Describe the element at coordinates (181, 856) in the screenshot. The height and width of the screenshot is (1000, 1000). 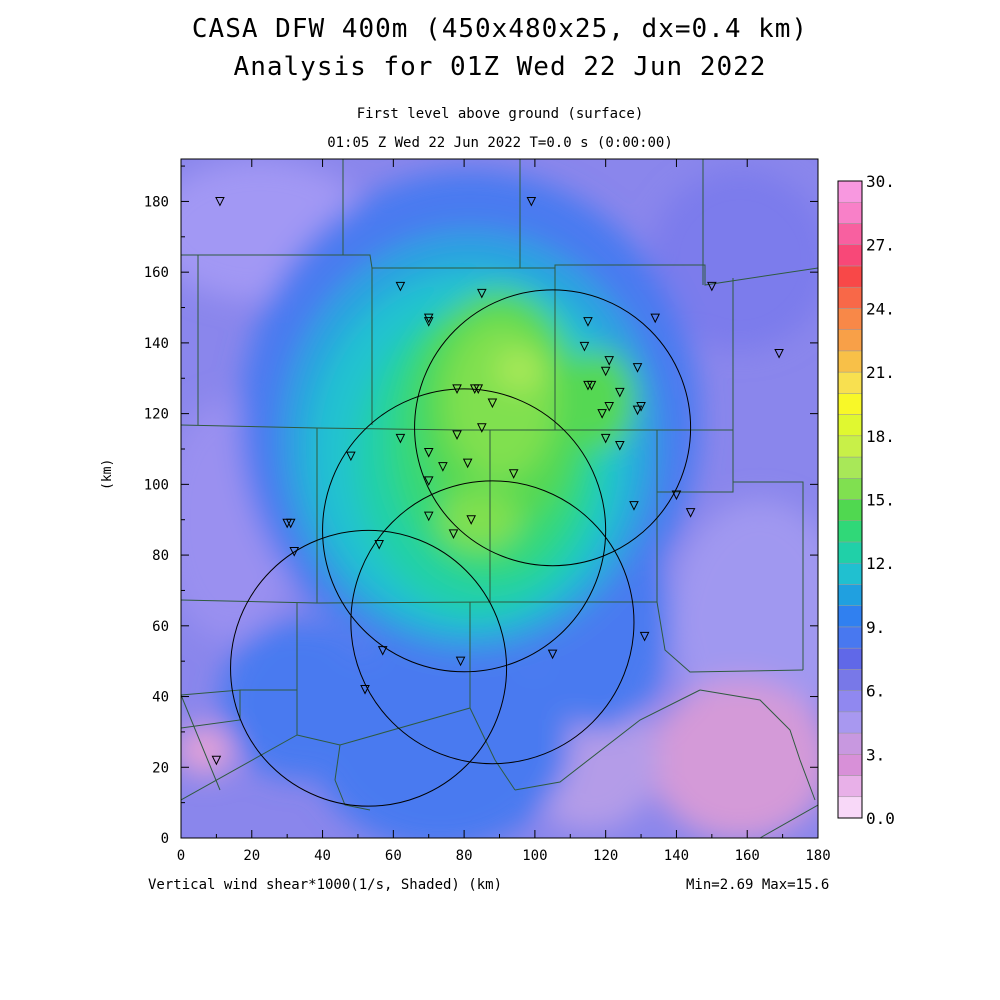
I see `x-tick-label: 0` at that location.